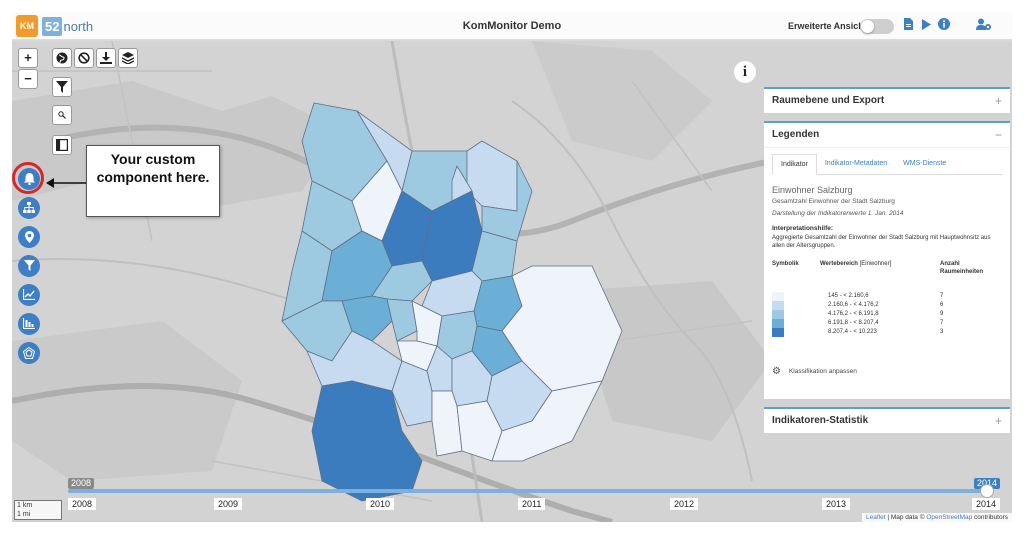 The height and width of the screenshot is (536, 1024). What do you see at coordinates (998, 135) in the screenshot?
I see `collapse-icon: −` at bounding box center [998, 135].